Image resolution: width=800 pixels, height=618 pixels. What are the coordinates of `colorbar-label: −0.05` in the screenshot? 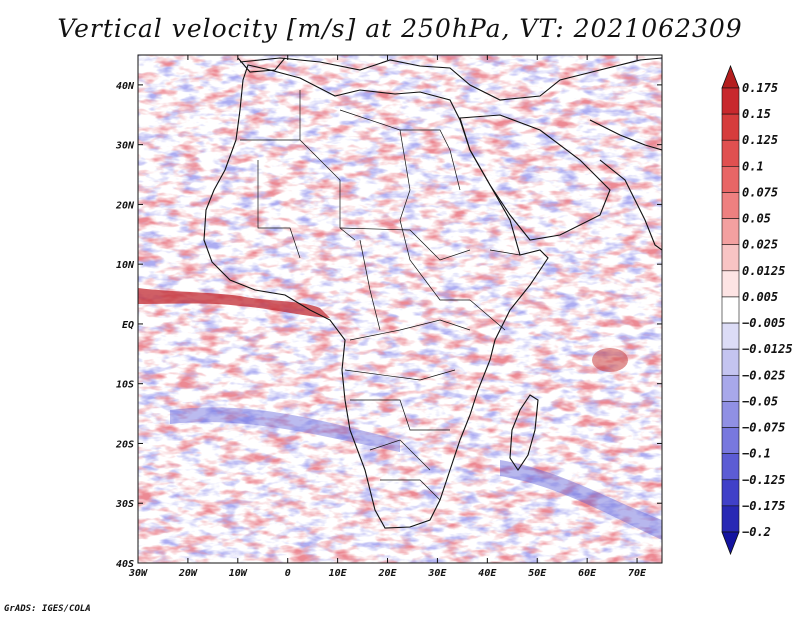 It's located at (760, 401).